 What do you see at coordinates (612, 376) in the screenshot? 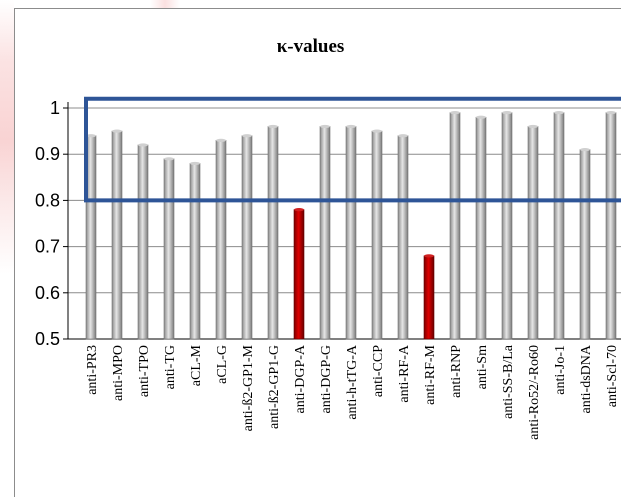
I see `x-tick-label: anti-Scl-70` at bounding box center [612, 376].